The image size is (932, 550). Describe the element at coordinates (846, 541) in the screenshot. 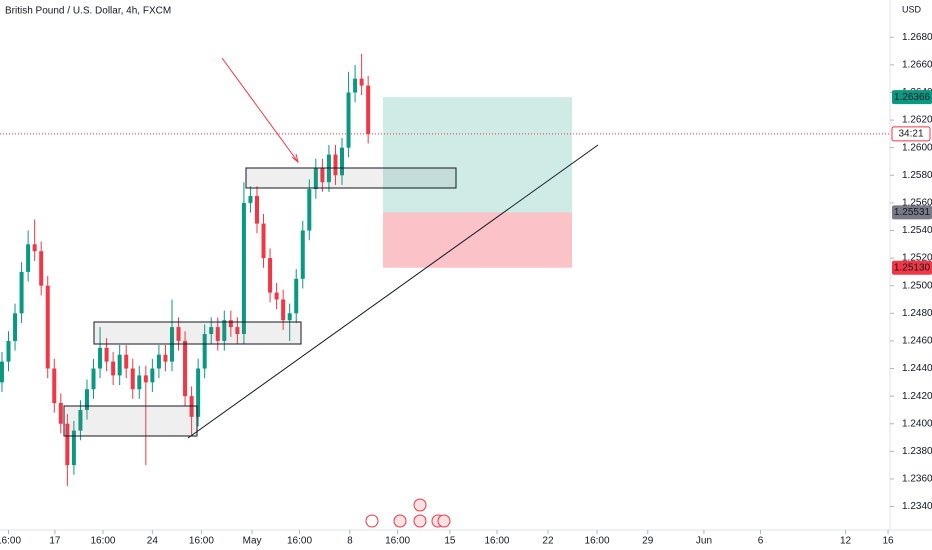

I see `x-tick-label: 12` at that location.